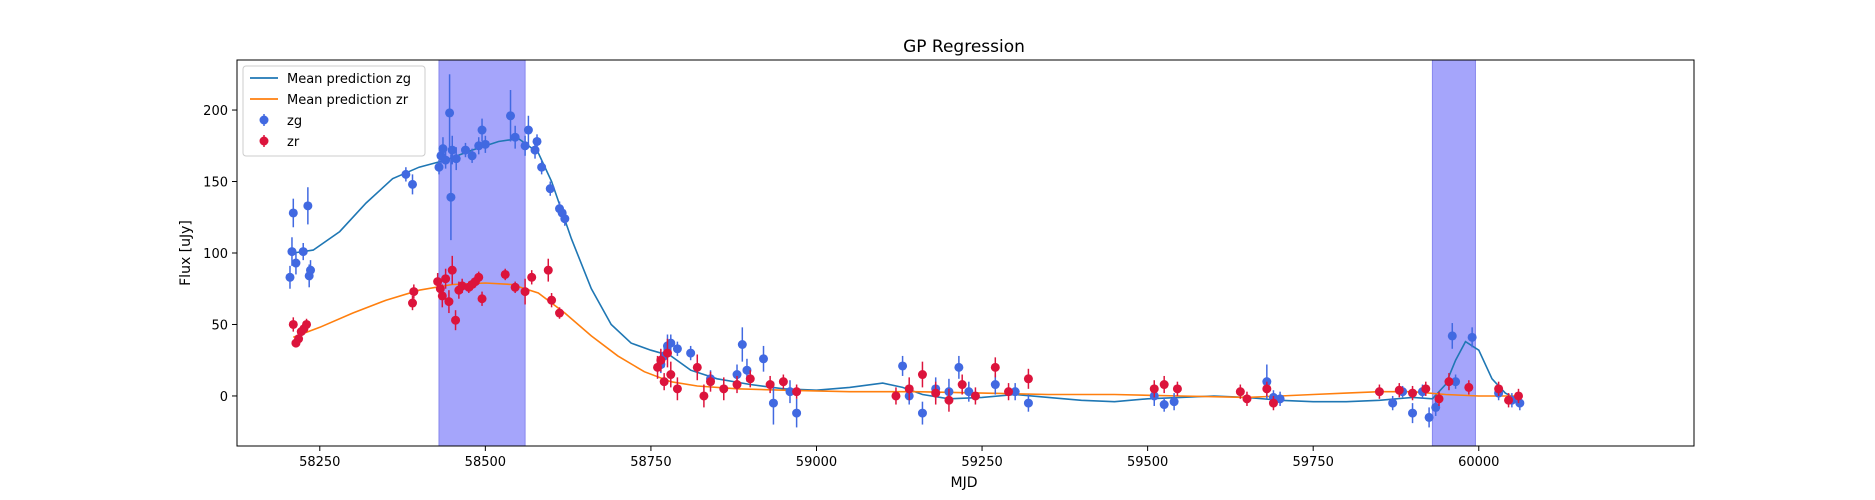  I want to click on legend-label: zr, so click(293, 142).